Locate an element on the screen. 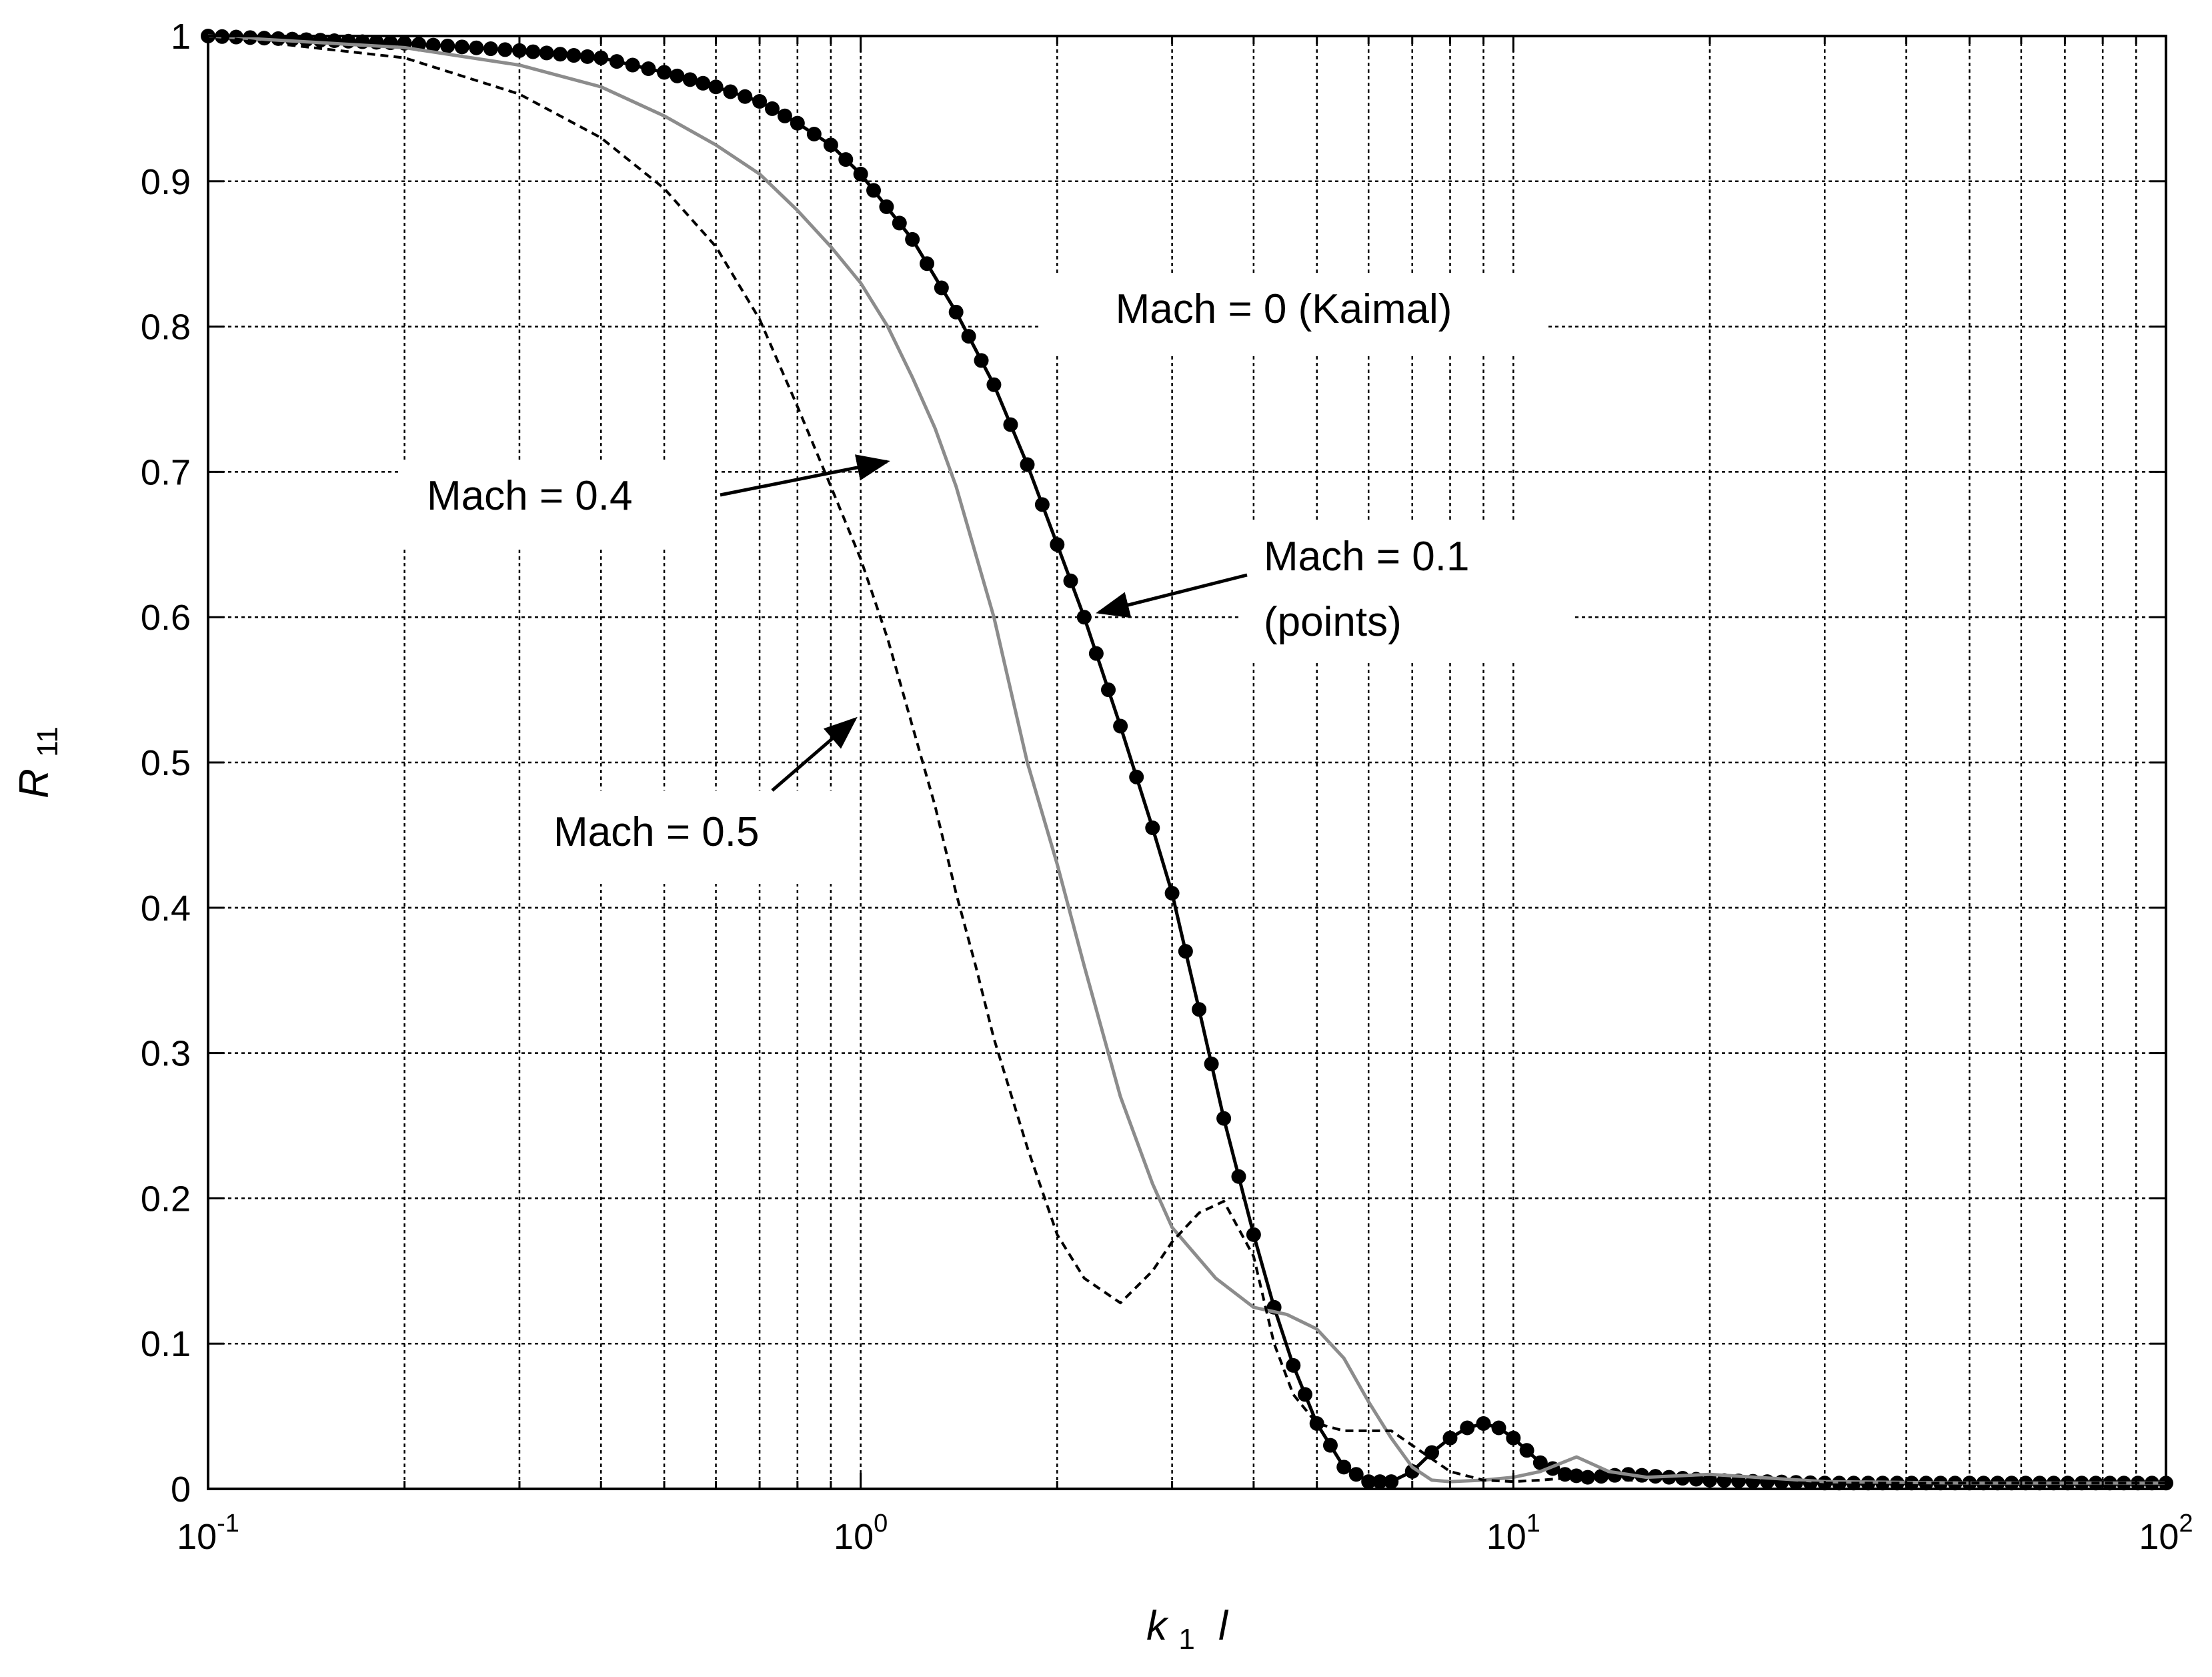 The image size is (2212, 1677). x-axis-title: k 1 l is located at coordinates (1187, 1630).